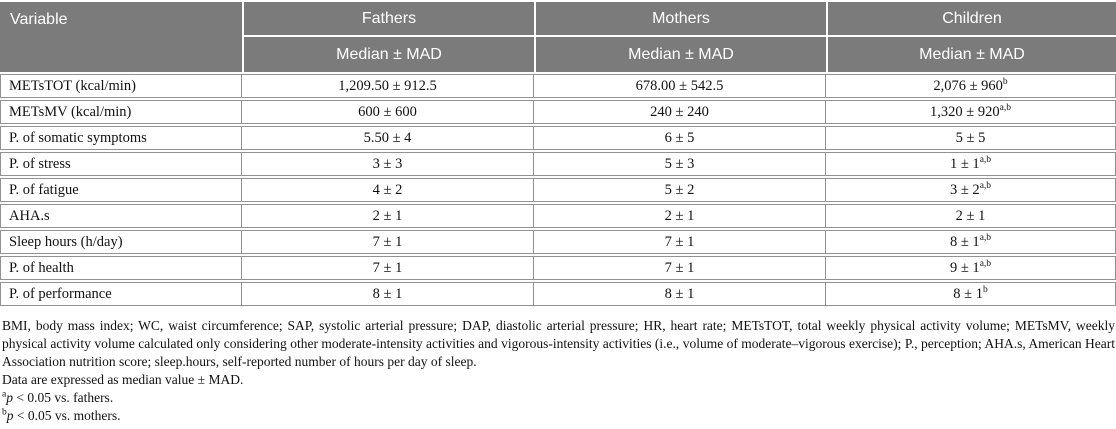 The width and height of the screenshot is (1116, 429). What do you see at coordinates (388, 164) in the screenshot?
I see `value-cell: 3 ± 3` at bounding box center [388, 164].